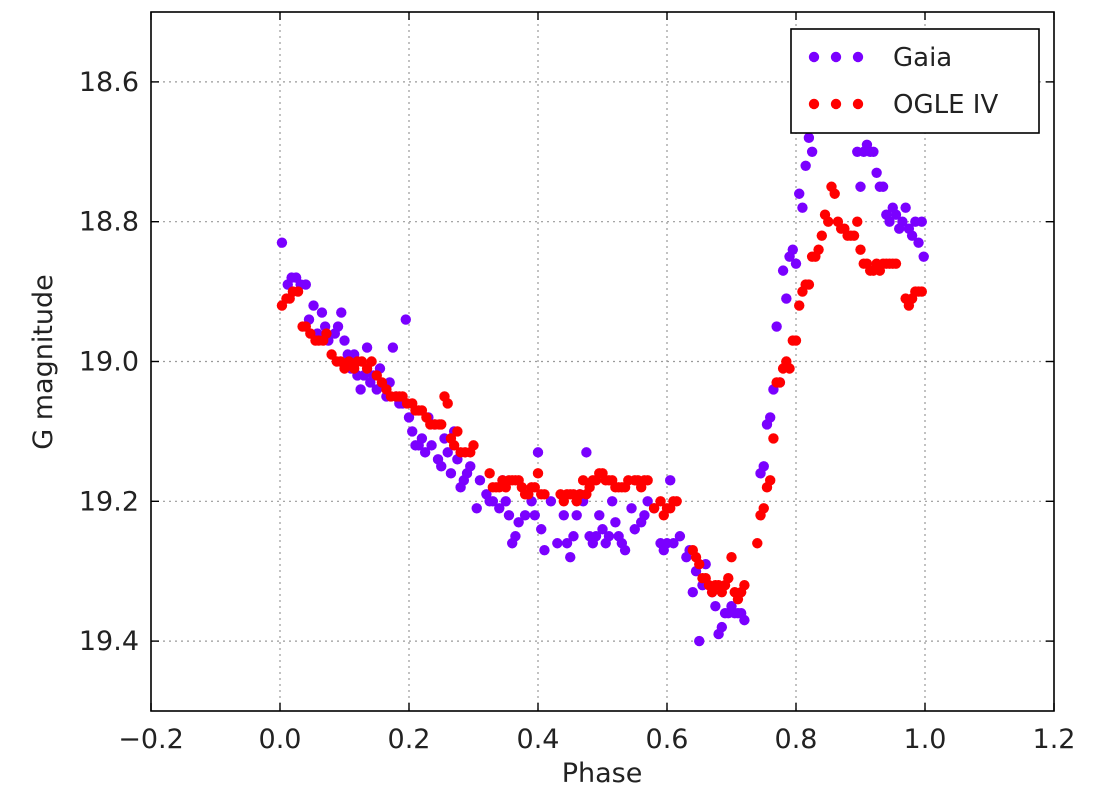  I want to click on y-tick-label: 18.8, so click(109, 222).